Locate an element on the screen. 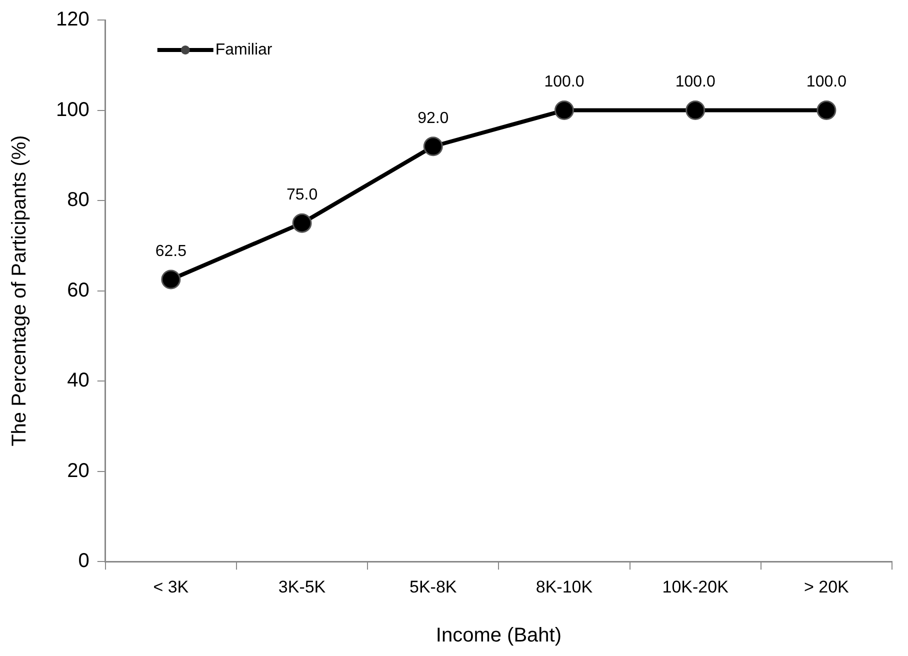  x-tick-label: 8K-10K is located at coordinates (565, 586).